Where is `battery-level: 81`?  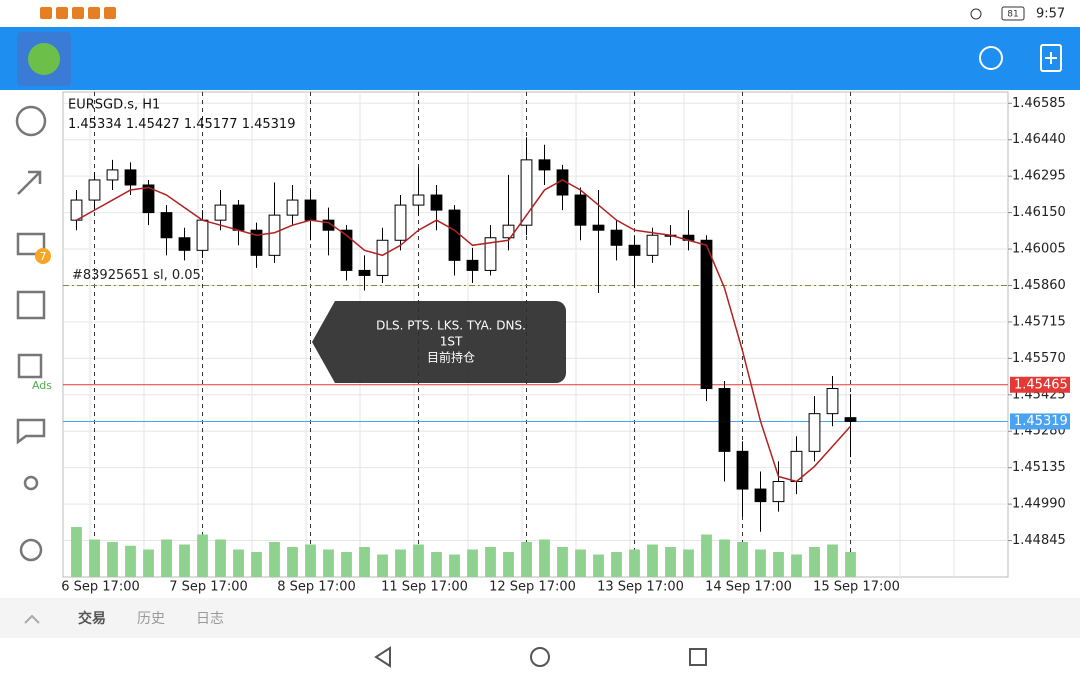 battery-level: 81 is located at coordinates (1012, 15).